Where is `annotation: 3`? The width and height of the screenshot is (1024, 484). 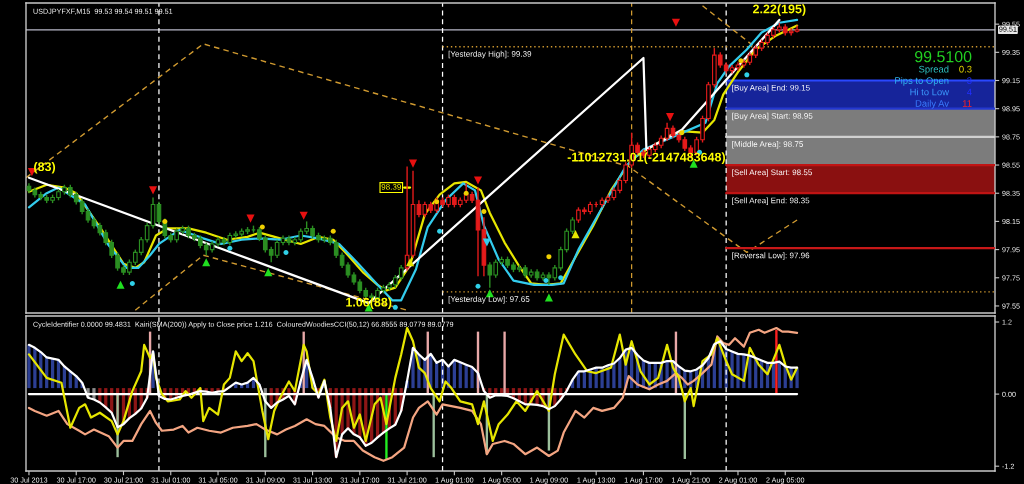 annotation: 3 is located at coordinates (969, 80).